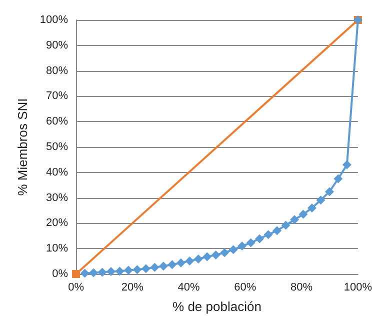 This screenshot has height=331, width=383. Describe the element at coordinates (57, 223) in the screenshot. I see `y-tick-label: 20%` at that location.